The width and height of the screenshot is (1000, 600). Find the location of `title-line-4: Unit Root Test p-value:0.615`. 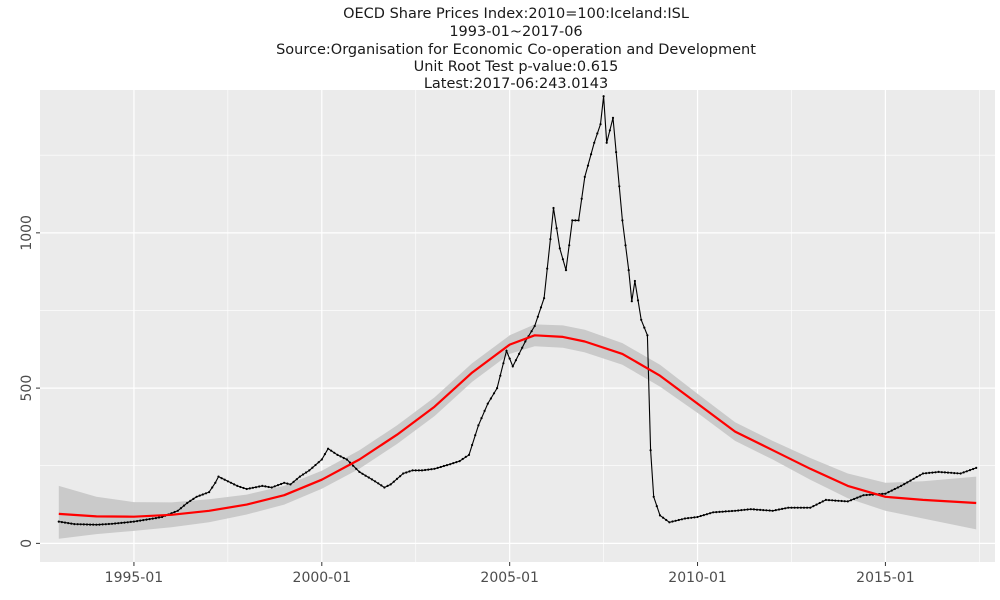

title-line-4: Unit Root Test p-value:0.615 is located at coordinates (516, 67).